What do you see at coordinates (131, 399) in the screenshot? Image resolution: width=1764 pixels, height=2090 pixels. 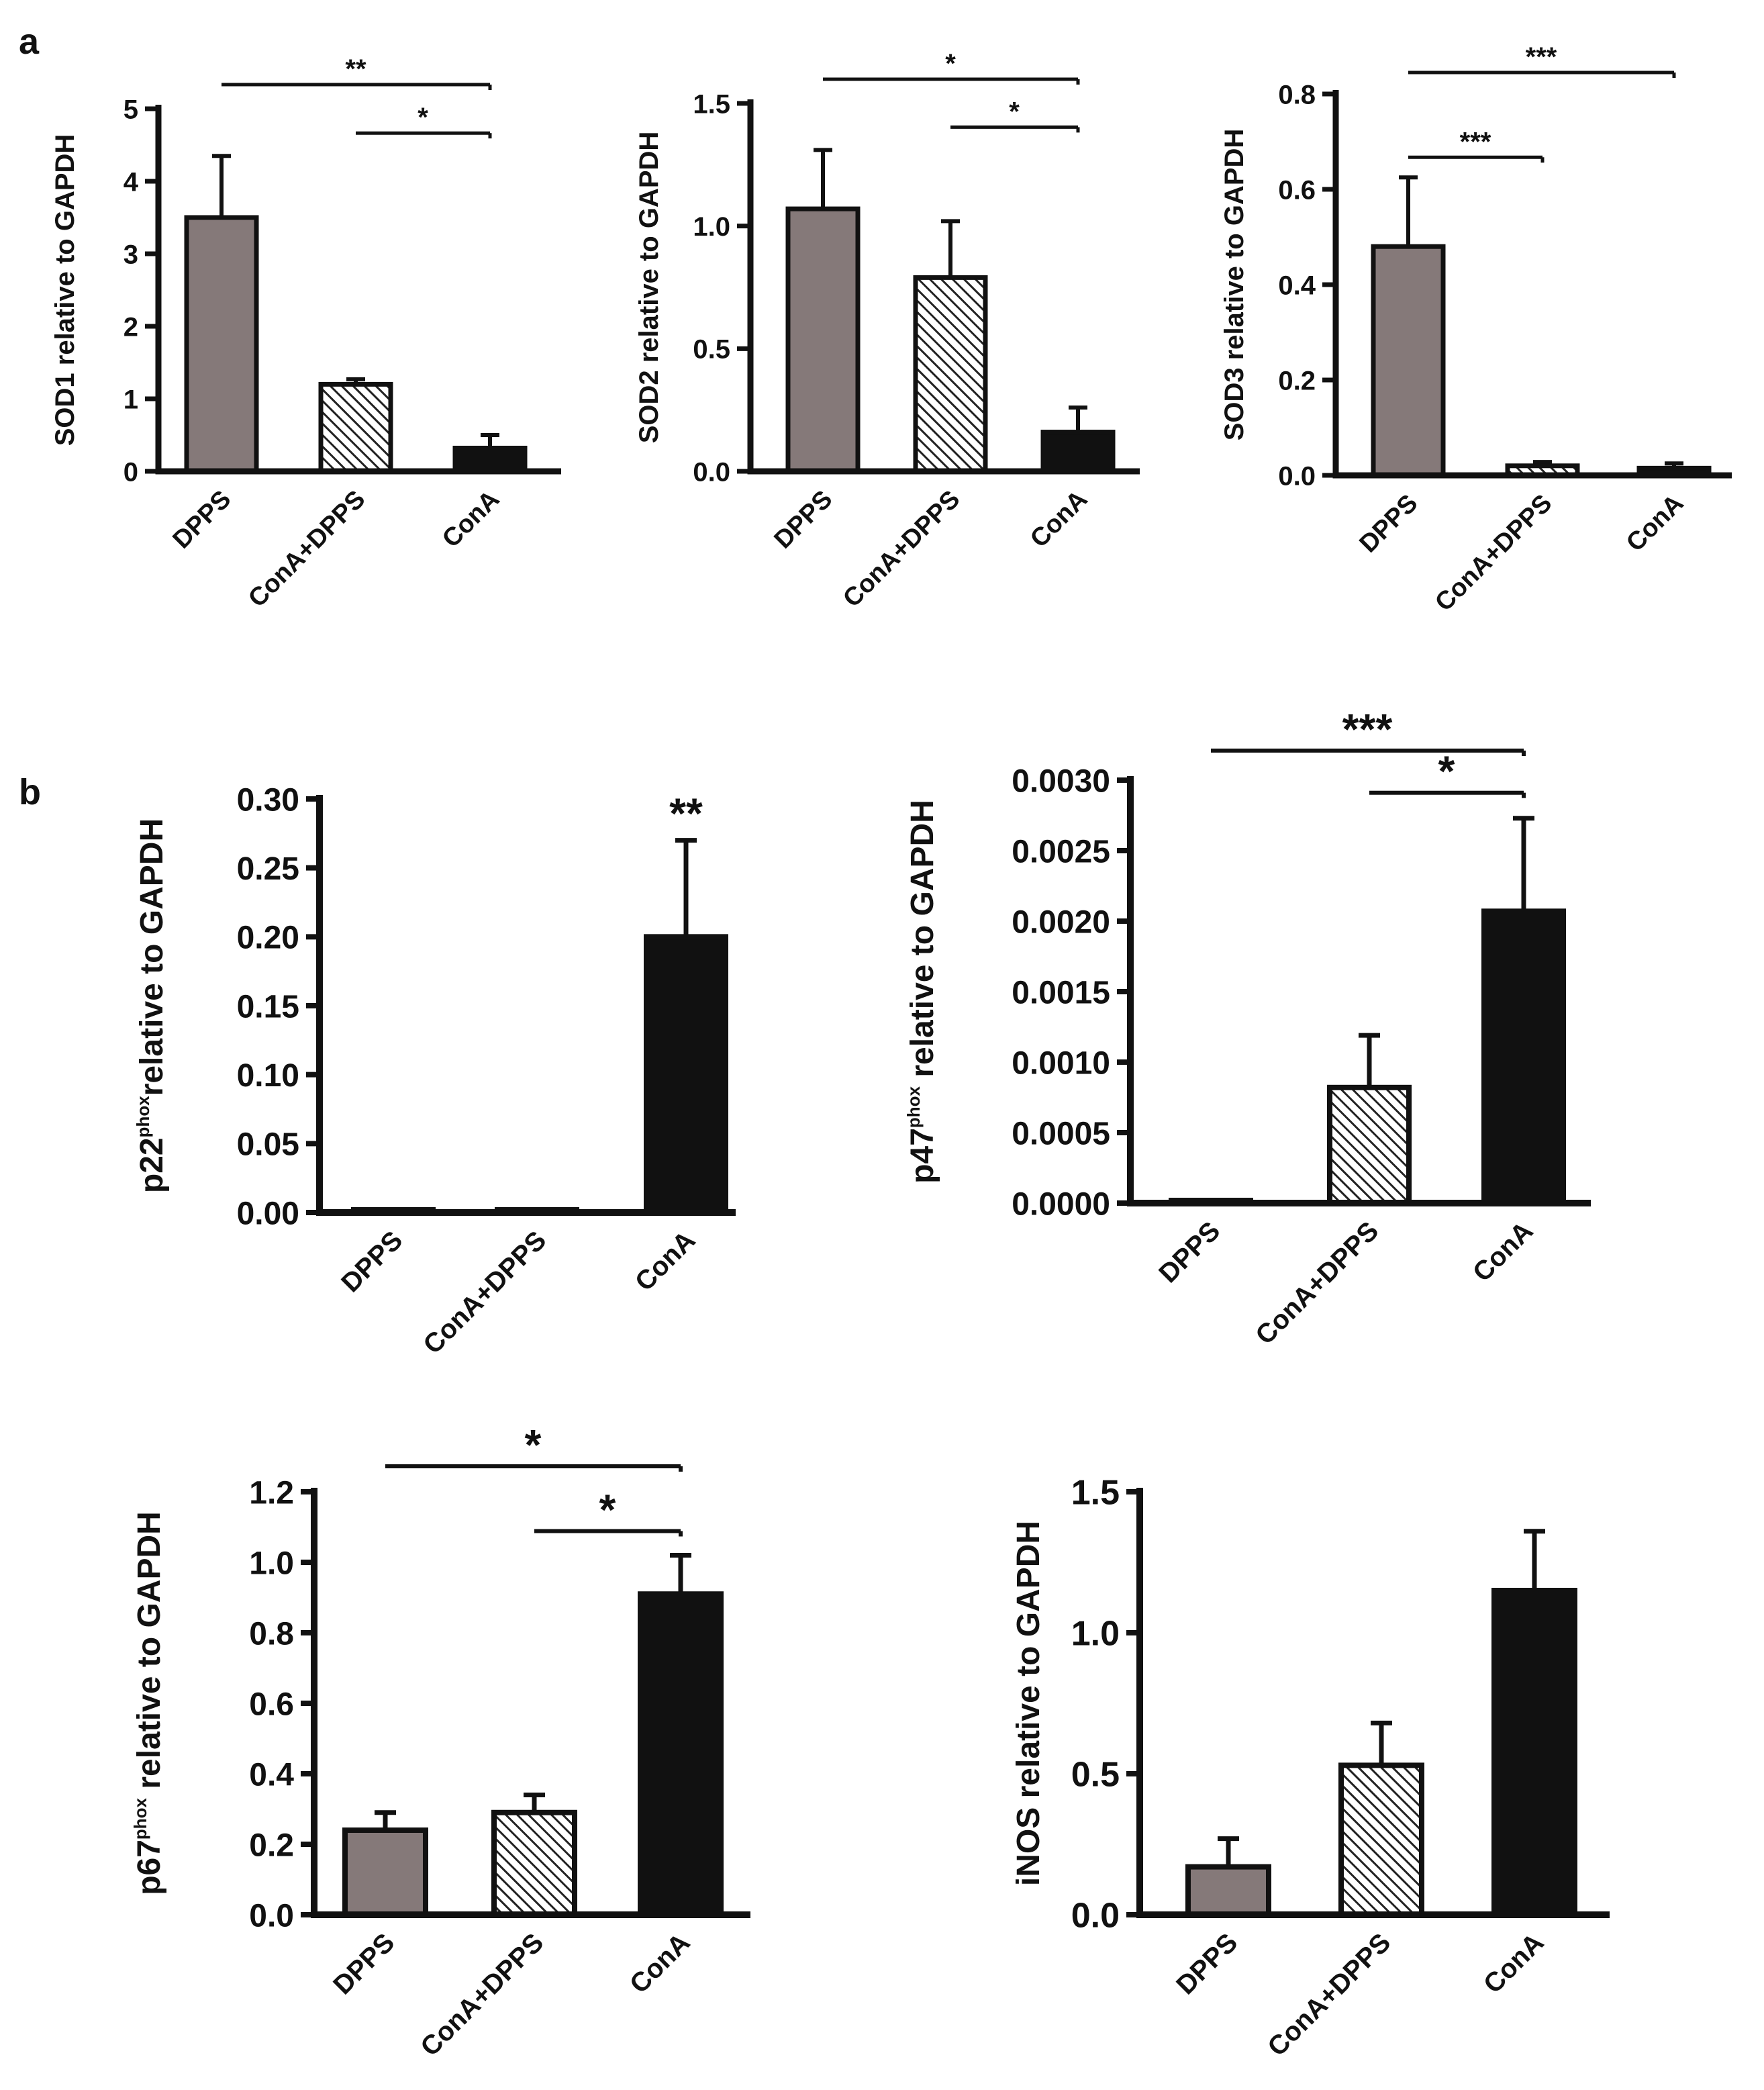 I see `y-tick-label: 1` at bounding box center [131, 399].